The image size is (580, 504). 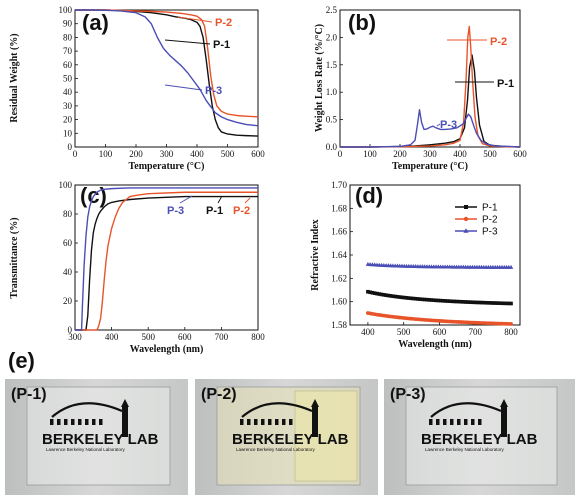 What do you see at coordinates (68, 24) in the screenshot?
I see `y-tick-label: 90` at bounding box center [68, 24].